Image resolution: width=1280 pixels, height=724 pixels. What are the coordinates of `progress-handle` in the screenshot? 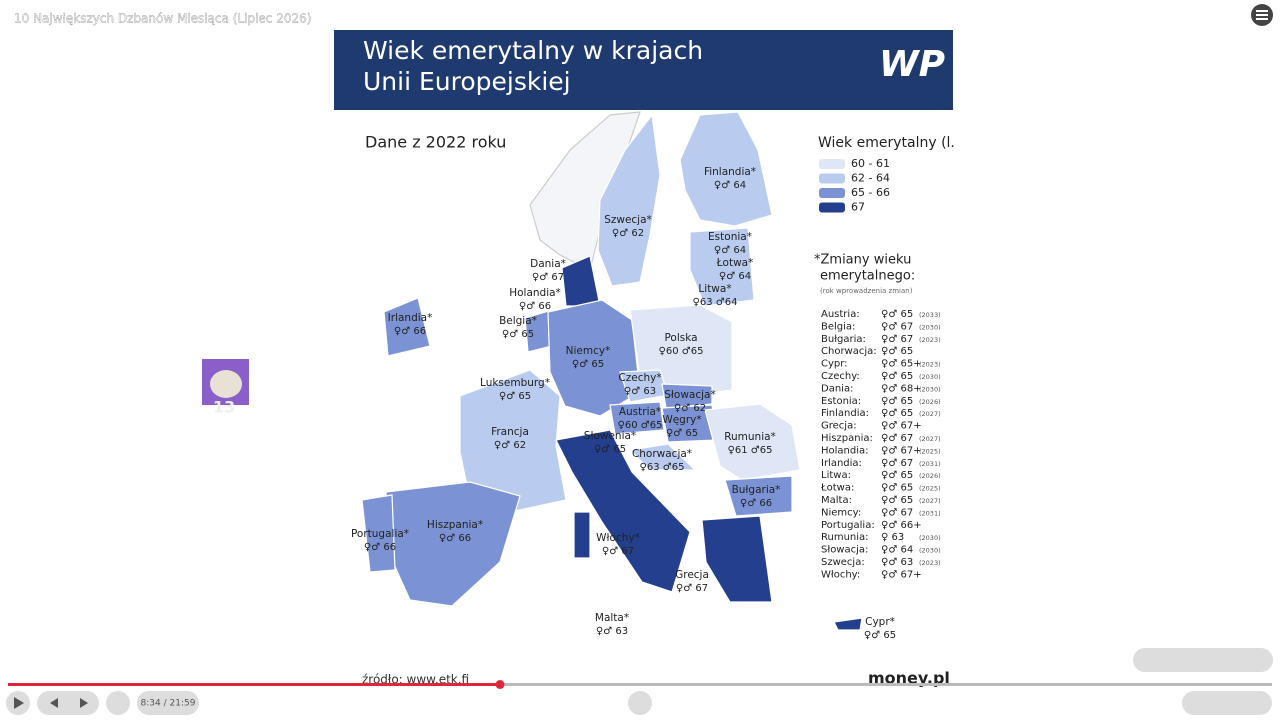 It's located at (500, 684).